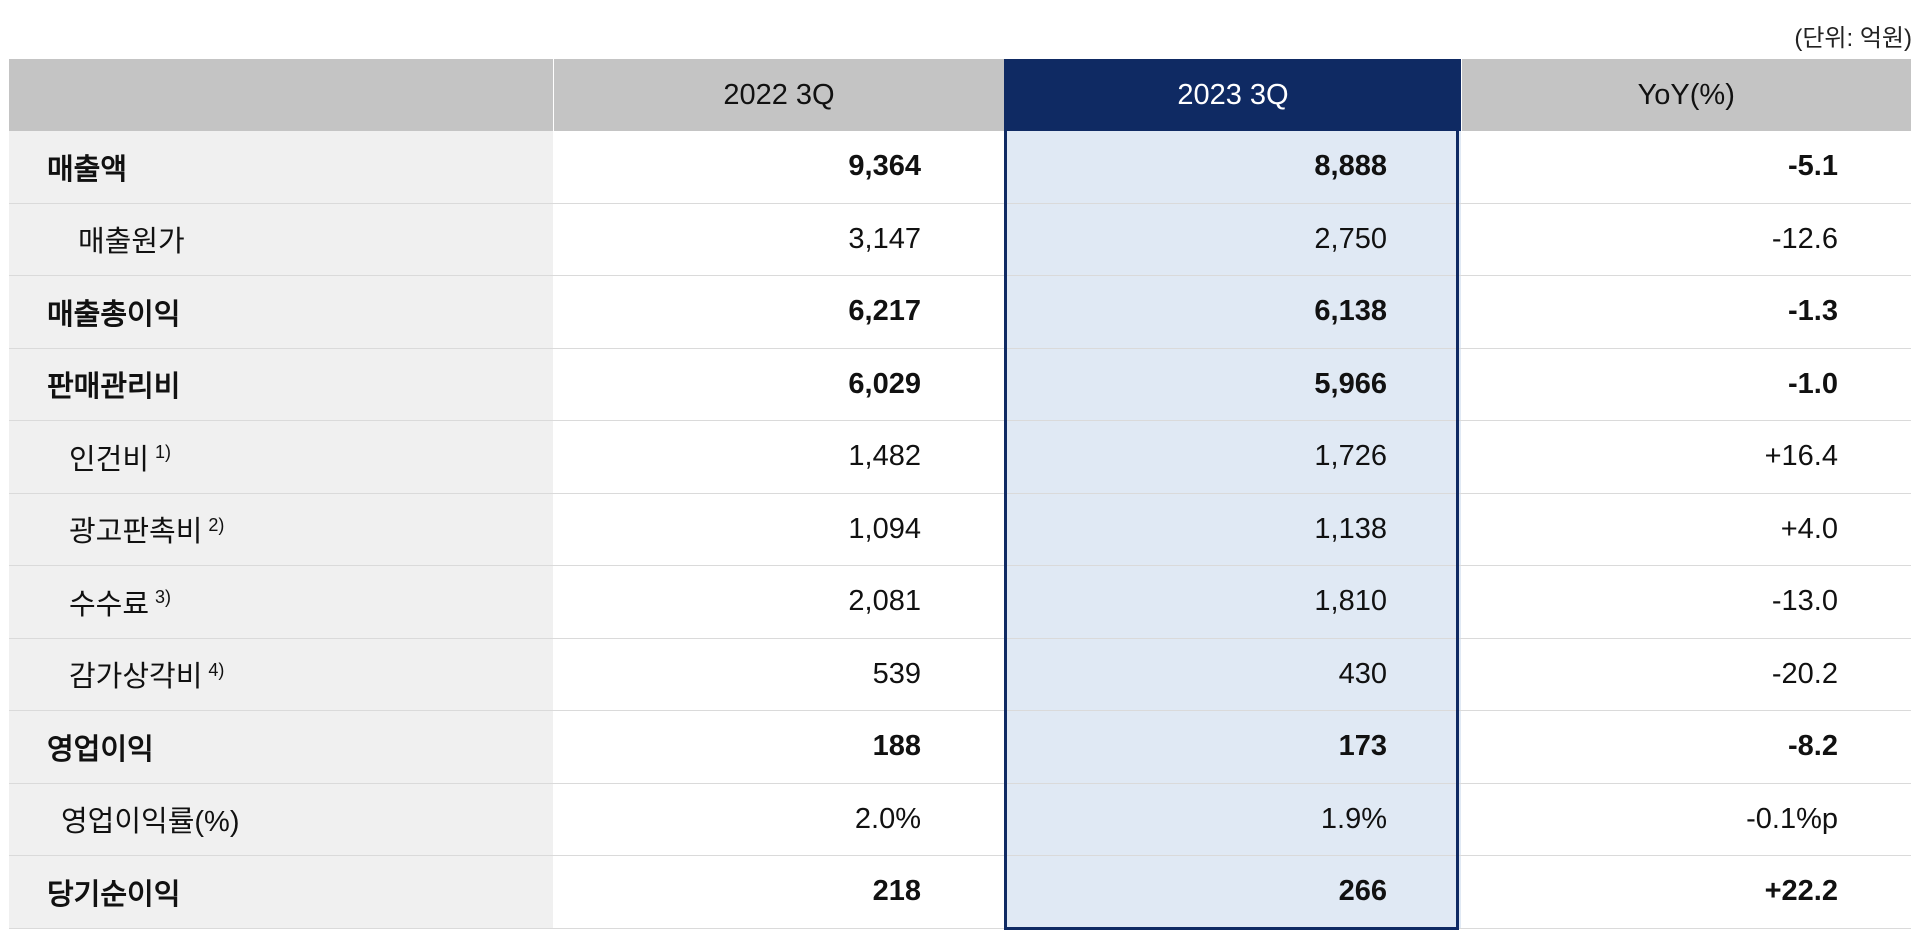 Image resolution: width=1920 pixels, height=941 pixels. What do you see at coordinates (1686, 167) in the screenshot?
I see `cell-yoy: -5.1` at bounding box center [1686, 167].